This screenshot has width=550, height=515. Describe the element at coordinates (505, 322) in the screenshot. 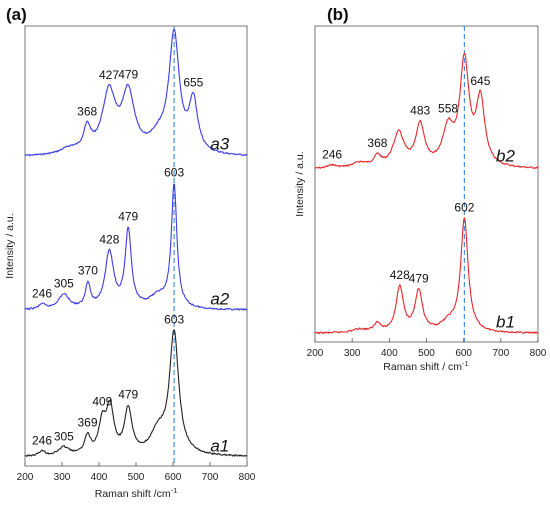

I see `curve-label-b1: b1` at that location.